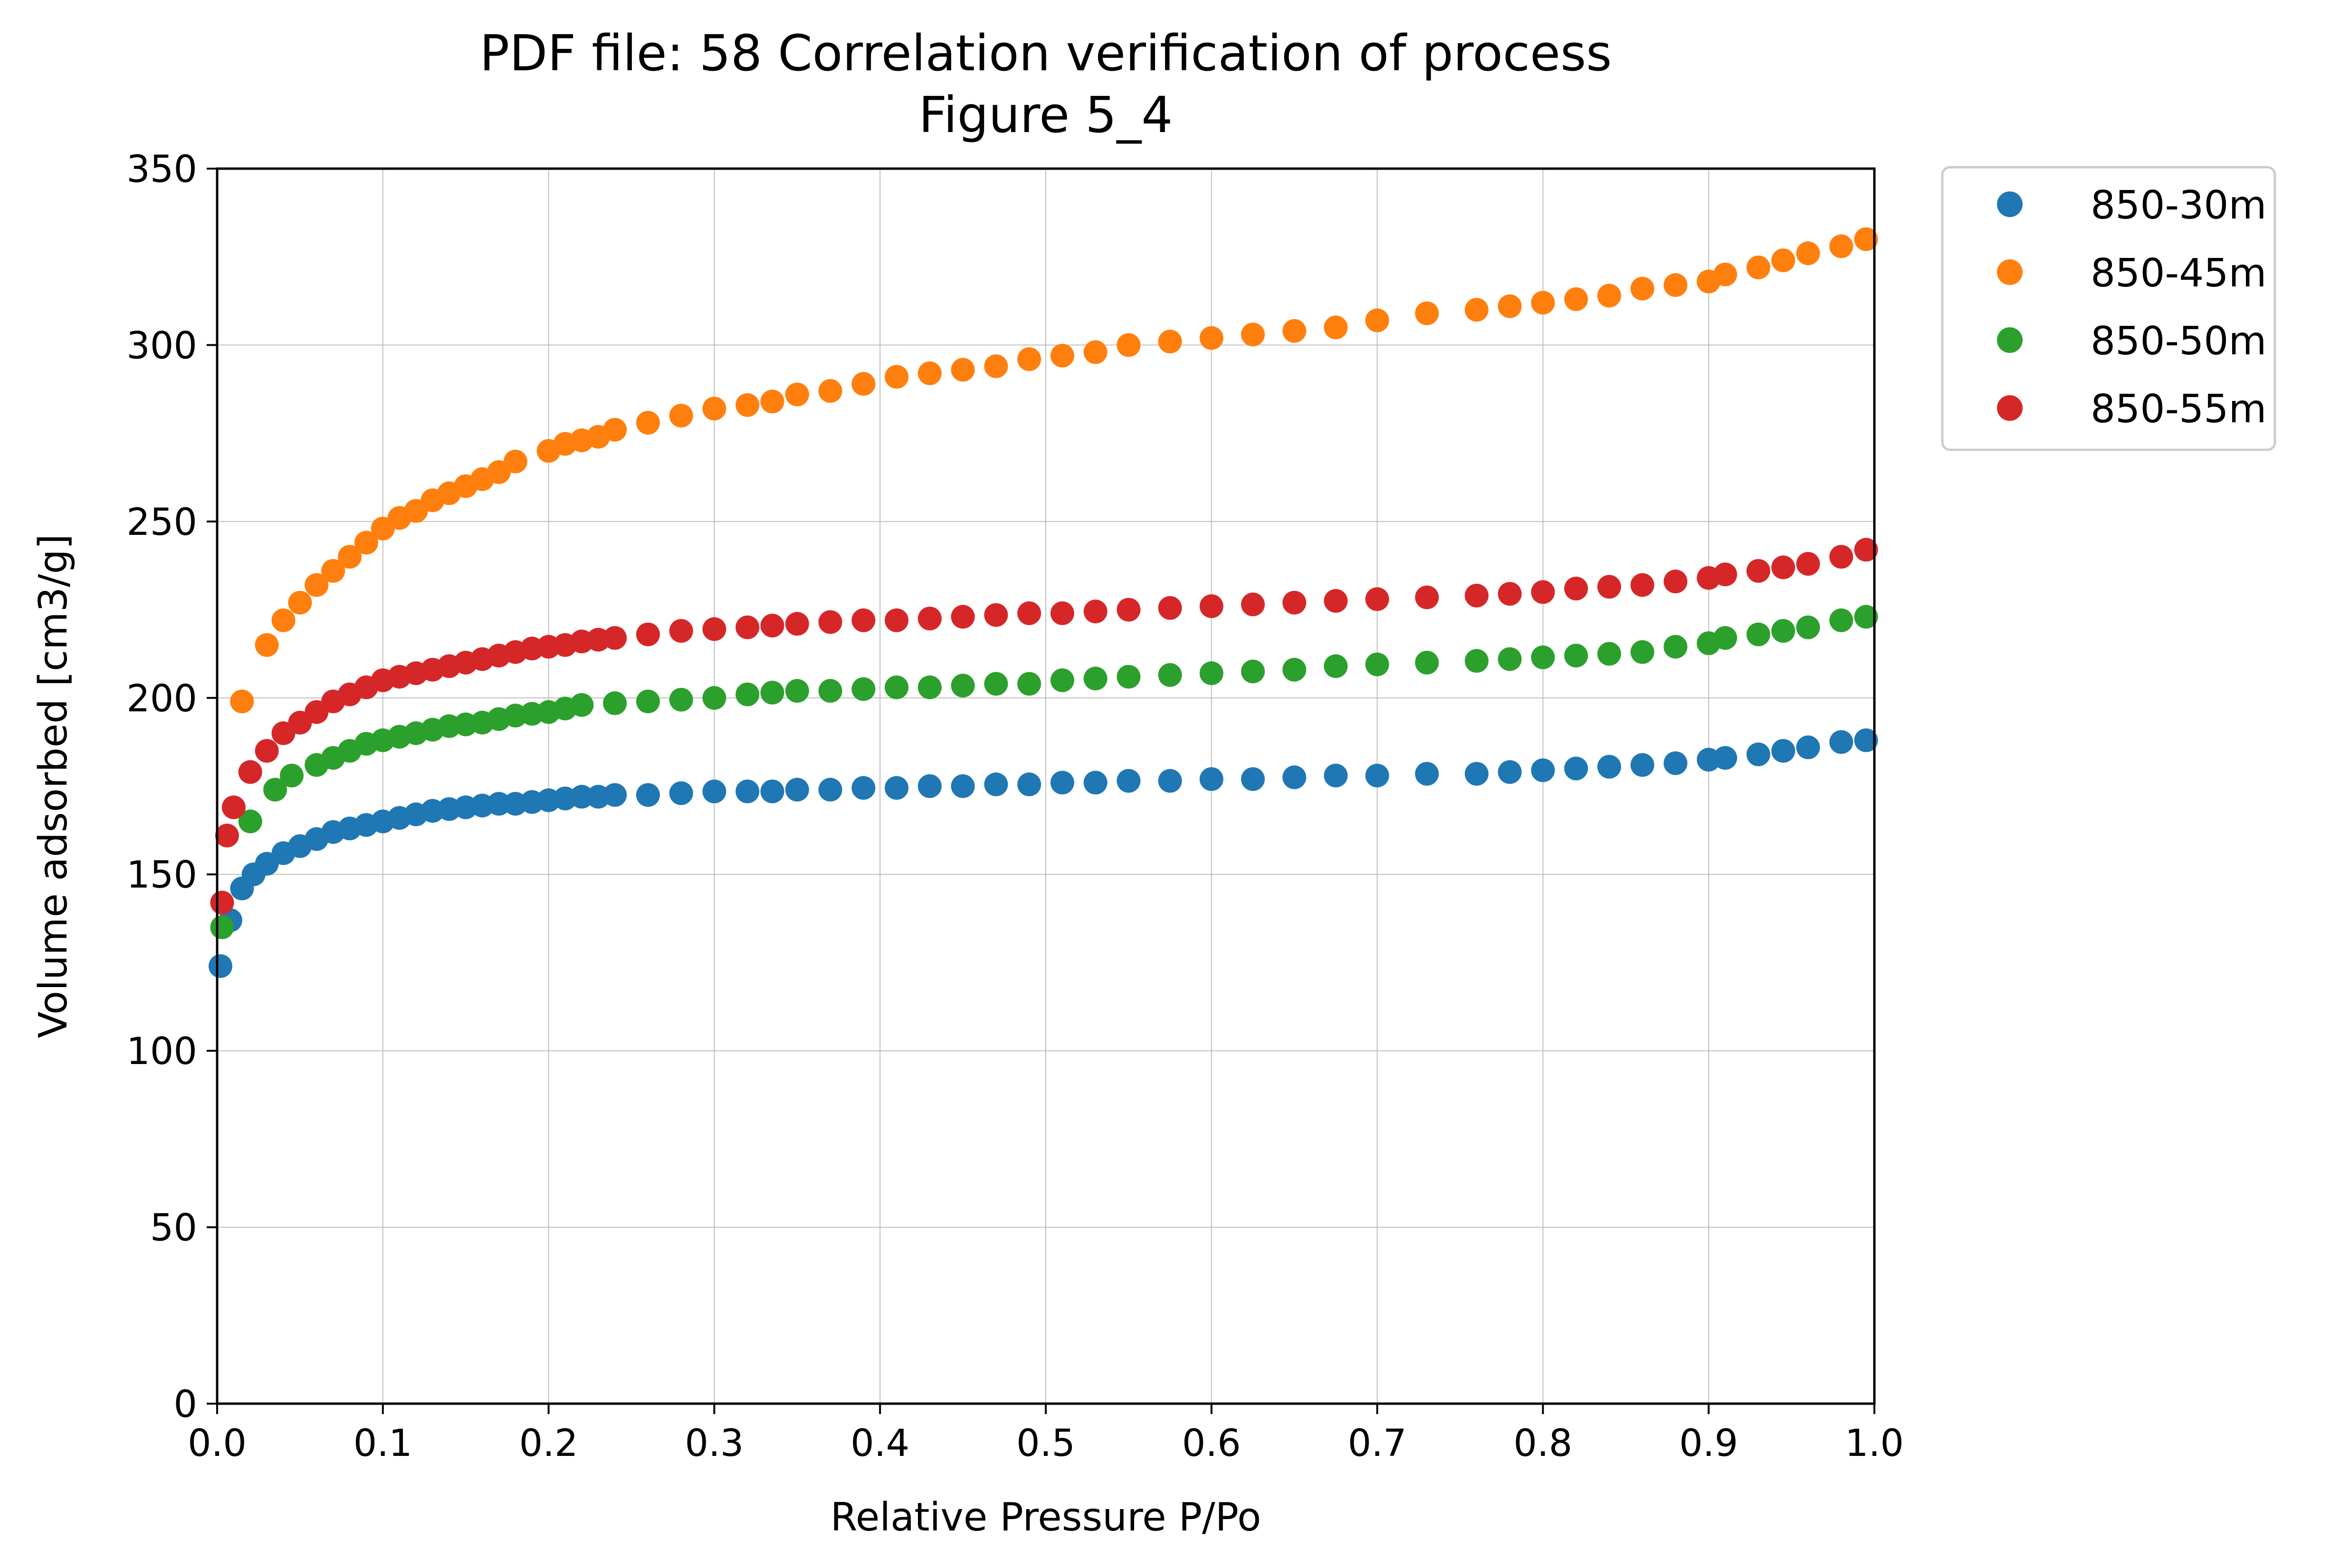  Describe the element at coordinates (185, 1404) in the screenshot. I see `y-tick-label: 0` at that location.